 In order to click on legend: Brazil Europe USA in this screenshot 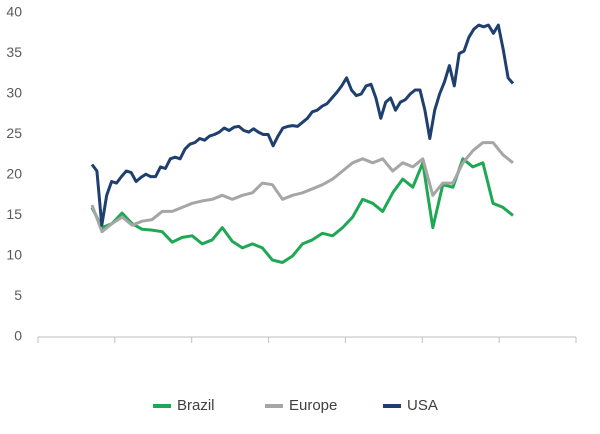, I will do `click(295, 405)`.